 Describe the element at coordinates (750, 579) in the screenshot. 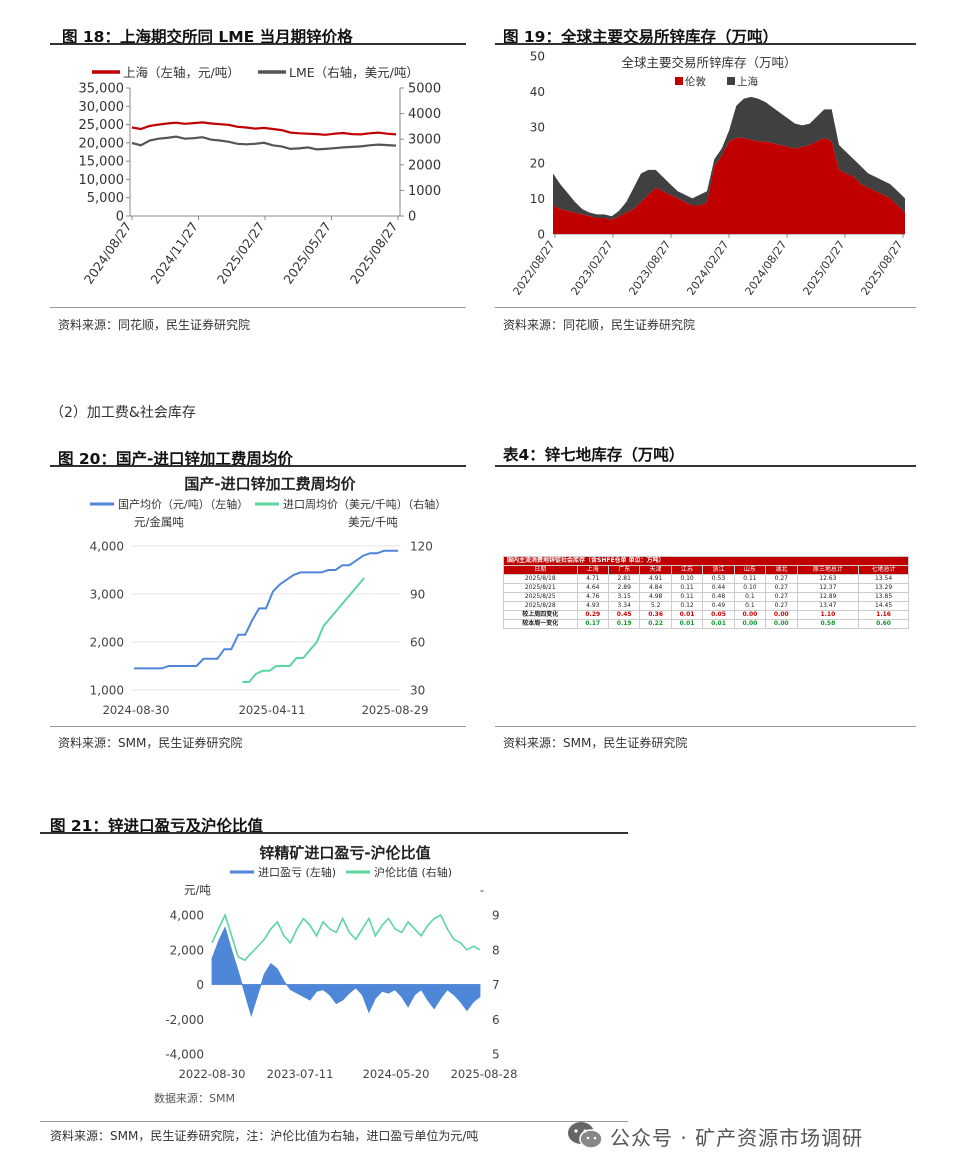

I see `table4-cell: 0.11` at that location.